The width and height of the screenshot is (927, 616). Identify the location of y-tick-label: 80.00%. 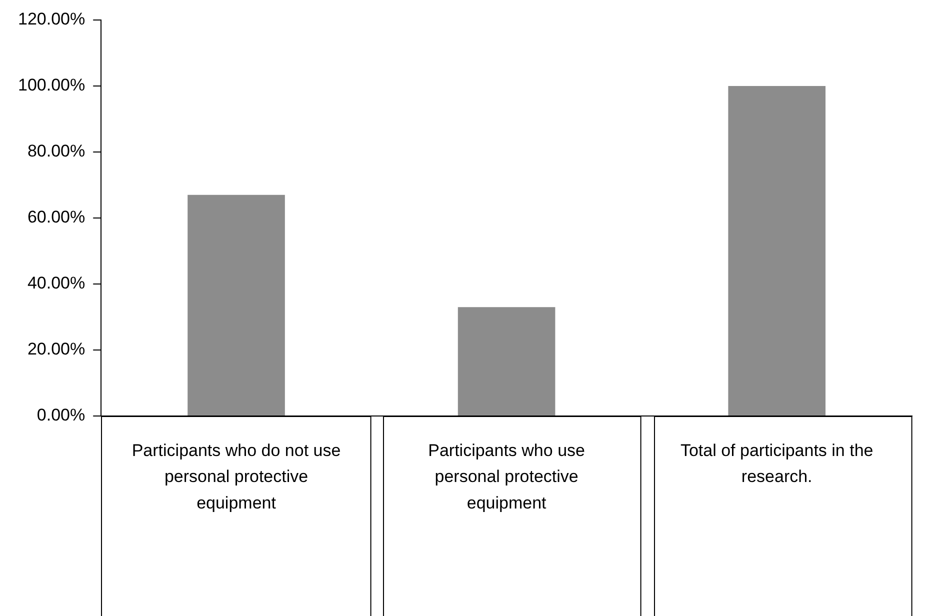
(56, 151).